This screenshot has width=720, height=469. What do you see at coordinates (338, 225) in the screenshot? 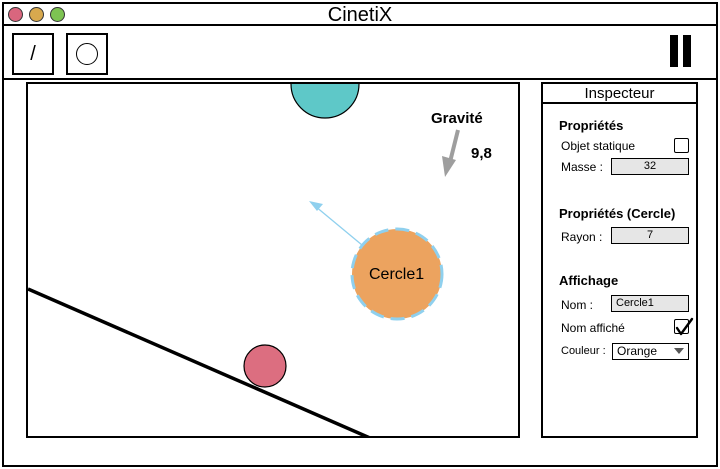
I see `velocity-arrow` at bounding box center [338, 225].